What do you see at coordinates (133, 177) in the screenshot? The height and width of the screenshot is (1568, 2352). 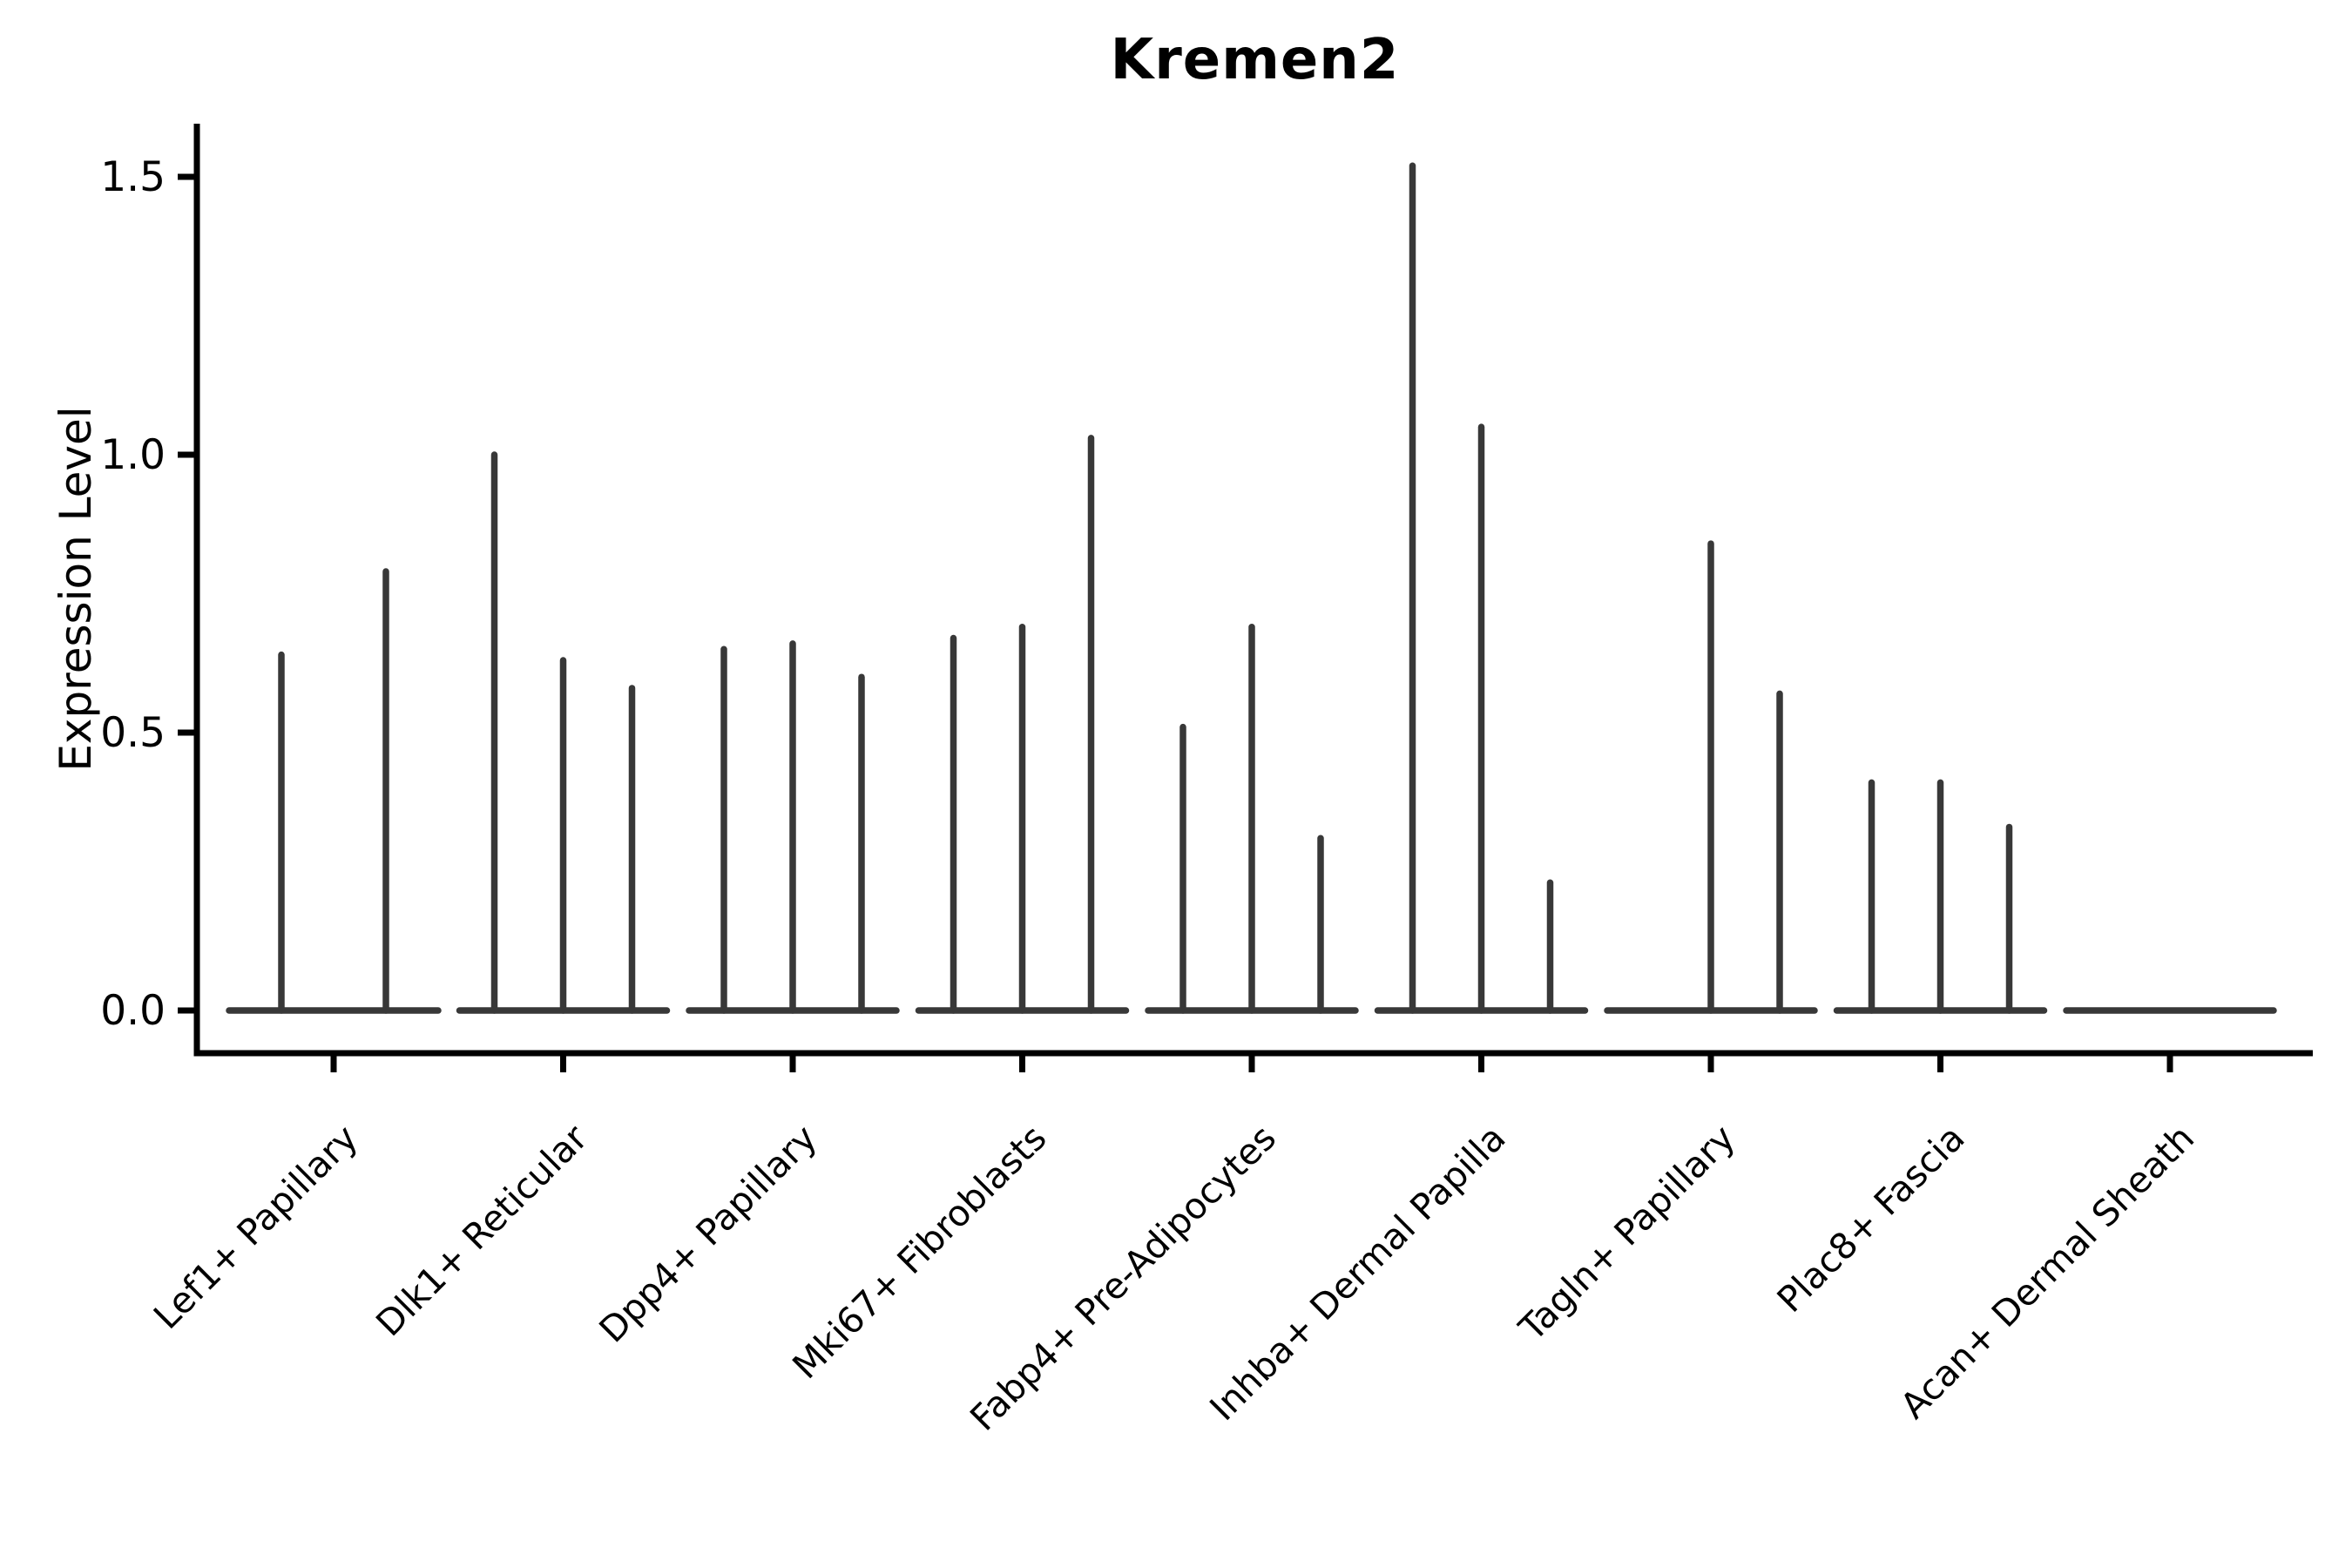 I see `y-tick-label: 1.5` at bounding box center [133, 177].